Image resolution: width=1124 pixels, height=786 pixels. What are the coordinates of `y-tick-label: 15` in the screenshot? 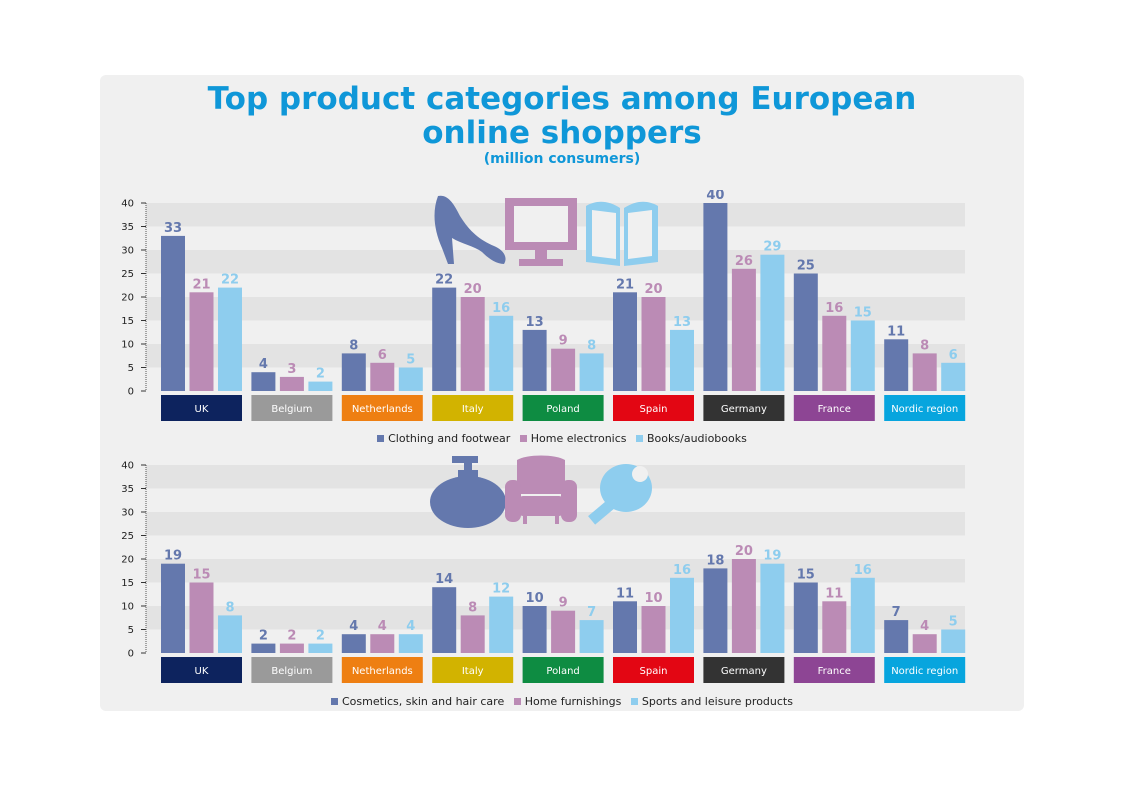 It's located at (127, 321).